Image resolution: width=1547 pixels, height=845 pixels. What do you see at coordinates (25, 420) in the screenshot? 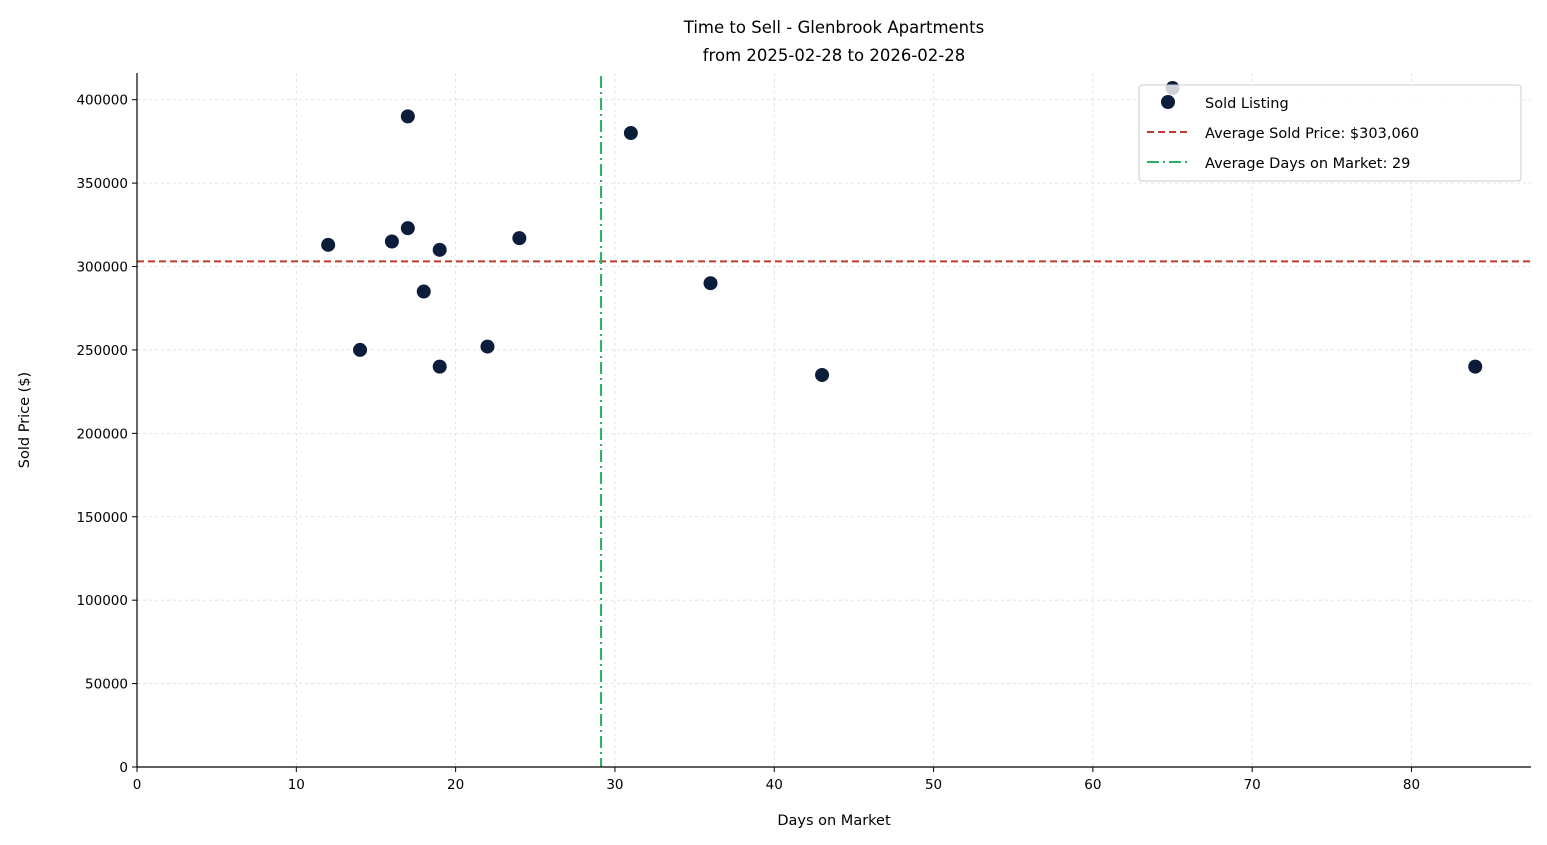
I see `y-axis-label: Sold Price ($)` at bounding box center [25, 420].